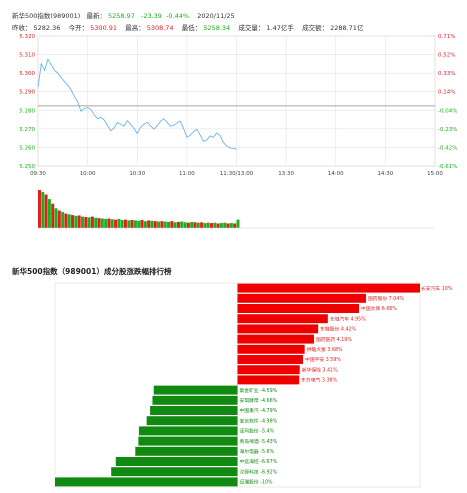  I want to click on ranking-bar-label: 安琪酵母 -4.66%, so click(259, 400).